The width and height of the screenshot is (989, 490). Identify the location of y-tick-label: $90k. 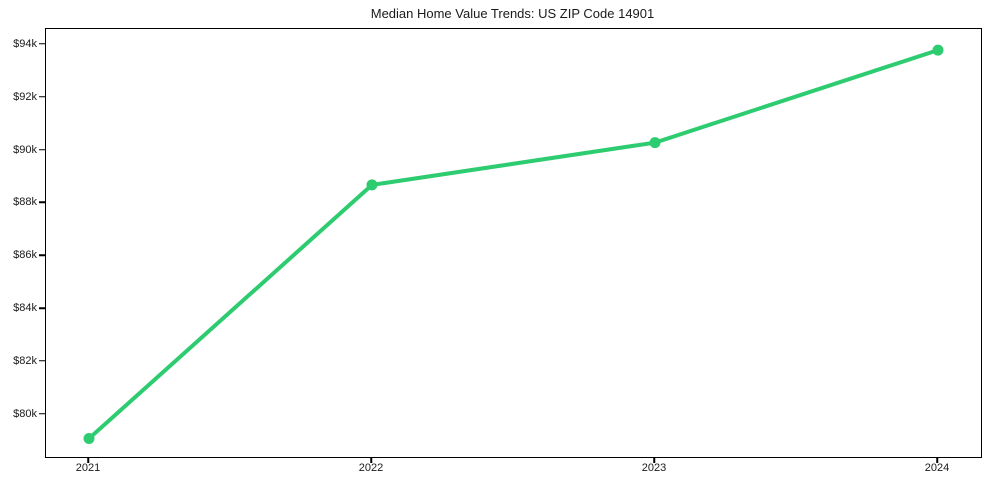
(25, 149).